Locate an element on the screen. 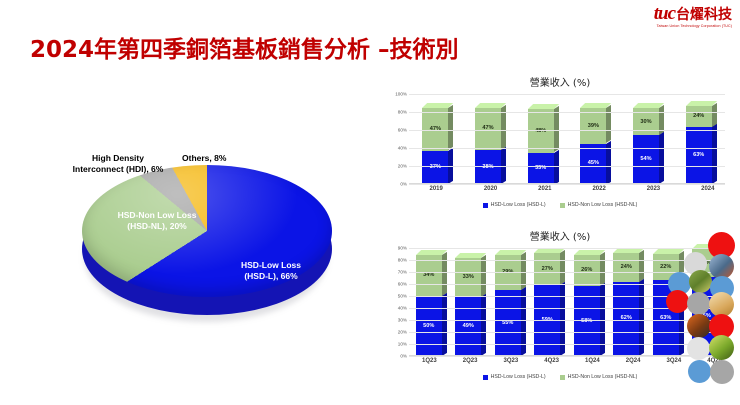 This screenshot has height=405, width=740. stacked-bar: 24% 62% is located at coordinates (629, 301).